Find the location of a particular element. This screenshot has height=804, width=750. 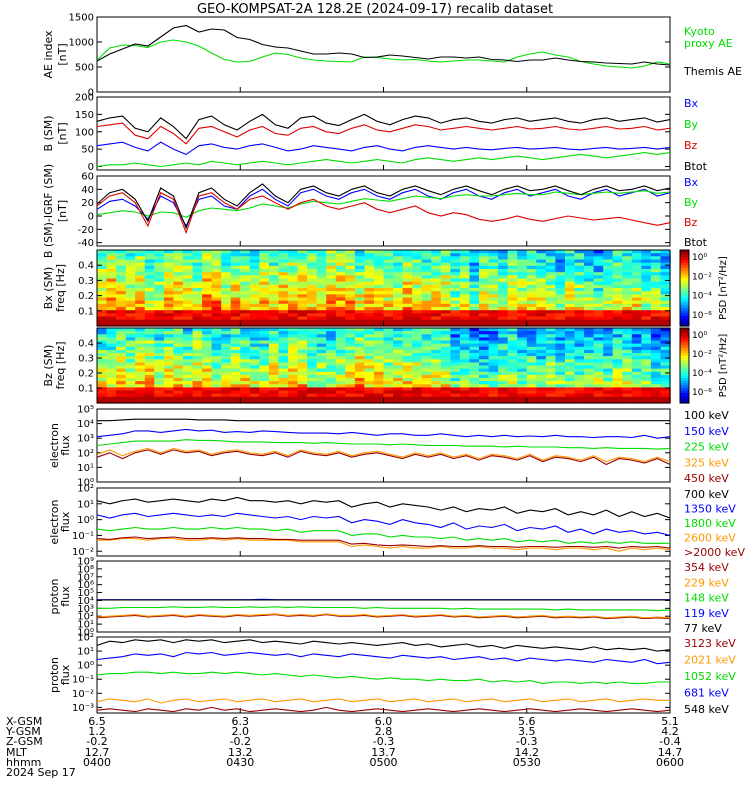

x-axis-tick-value: 0500 is located at coordinates (384, 762).